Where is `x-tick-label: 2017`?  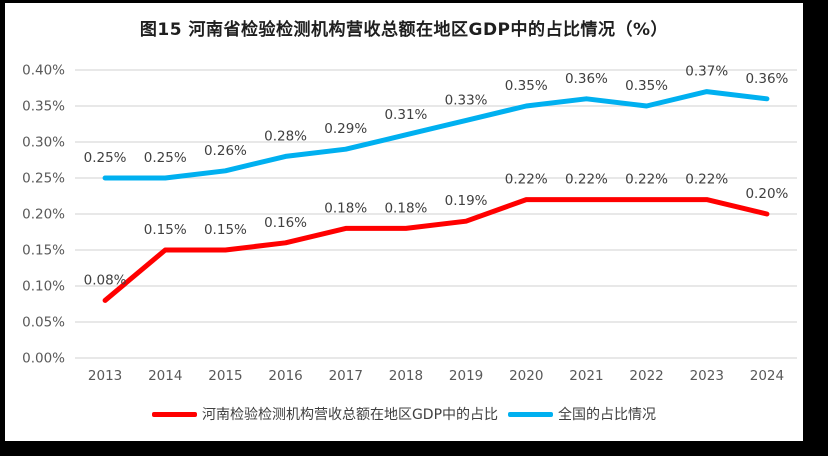 x-tick-label: 2017 is located at coordinates (346, 376).